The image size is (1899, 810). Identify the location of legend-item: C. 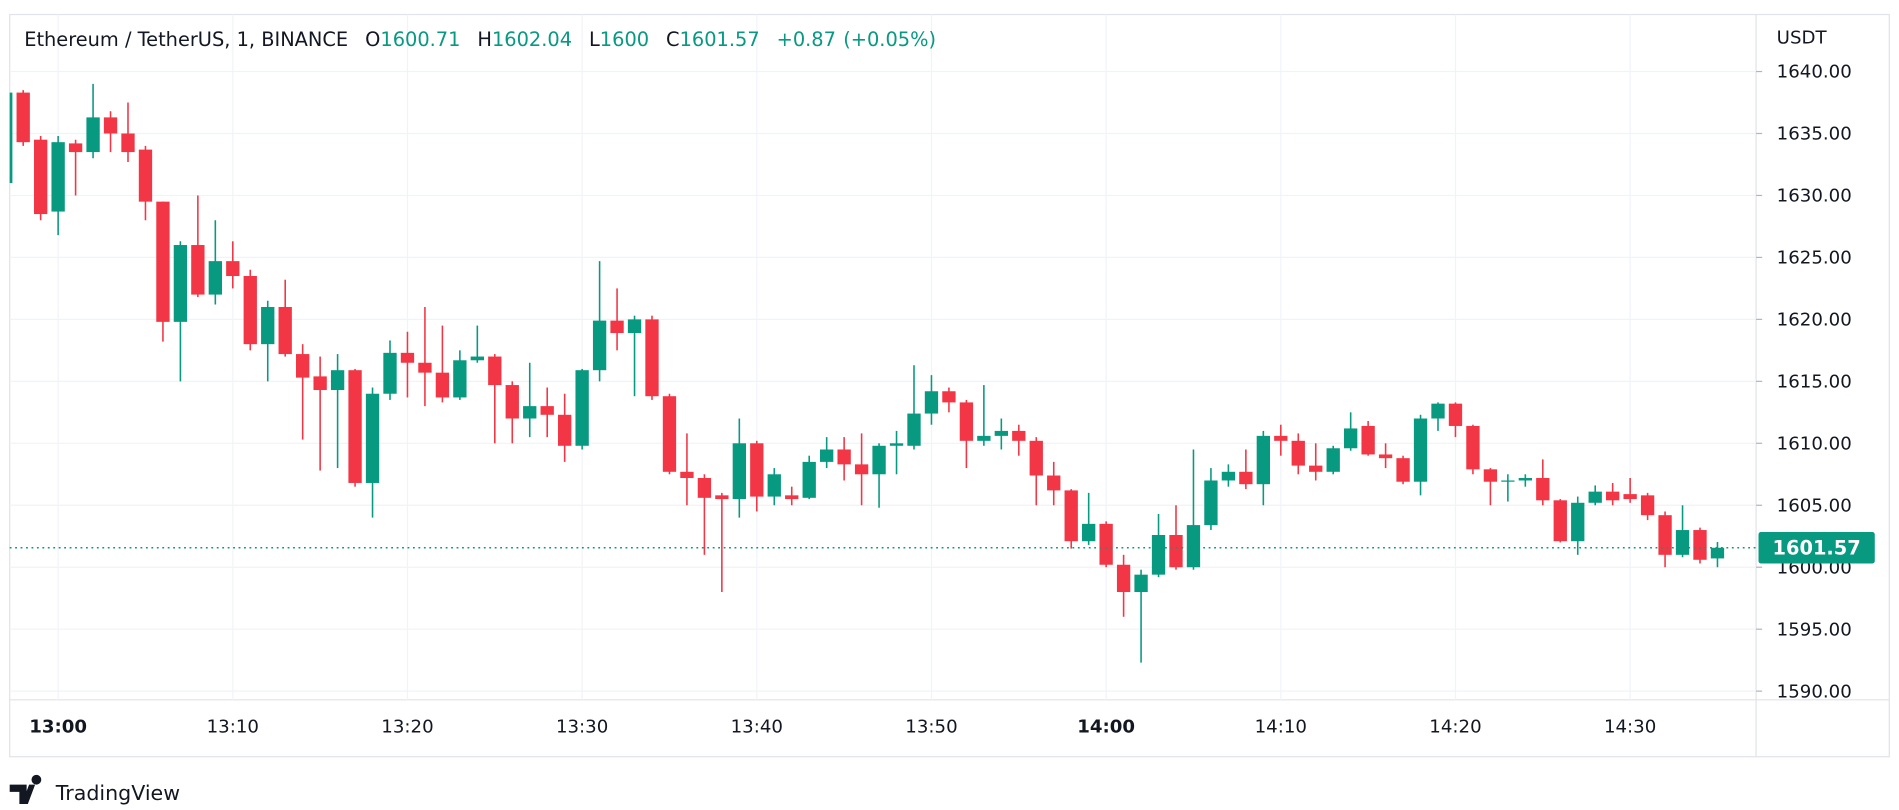
(673, 38).